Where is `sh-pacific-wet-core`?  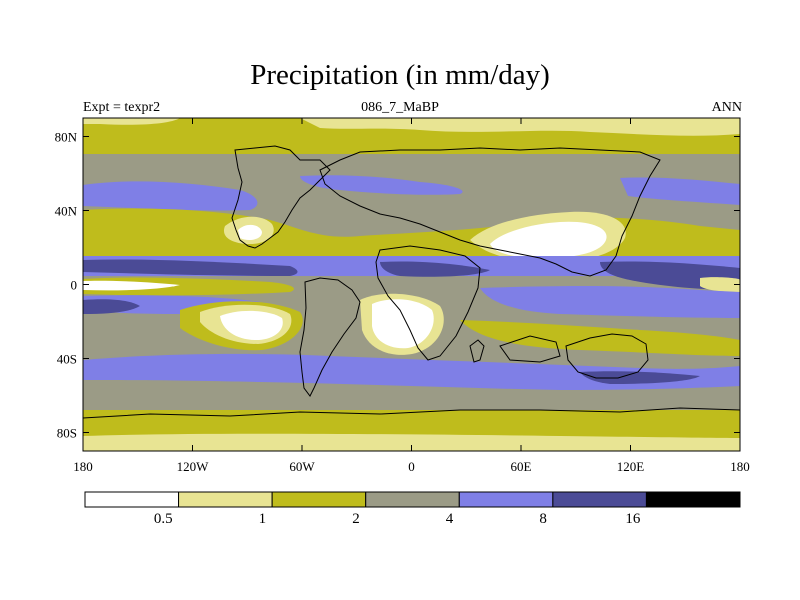
sh-pacific-wet-core is located at coordinates (111, 306).